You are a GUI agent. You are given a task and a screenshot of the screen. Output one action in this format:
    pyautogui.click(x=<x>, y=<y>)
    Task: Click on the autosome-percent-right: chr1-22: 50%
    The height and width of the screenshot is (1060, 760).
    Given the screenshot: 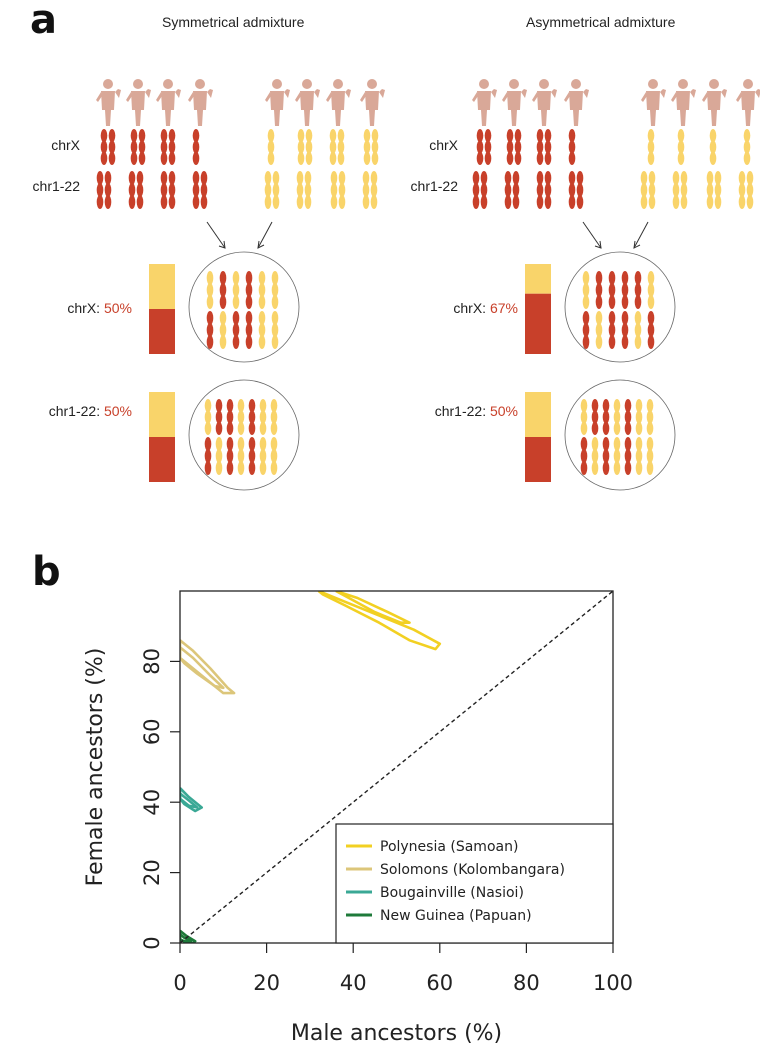 What is the action you would take?
    pyautogui.click(x=453, y=411)
    